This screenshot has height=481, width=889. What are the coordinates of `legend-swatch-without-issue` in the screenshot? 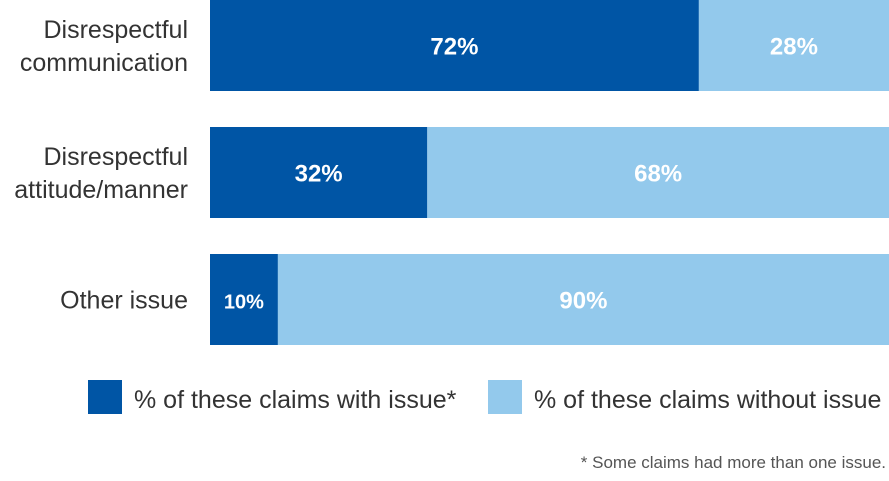 It's located at (505, 397).